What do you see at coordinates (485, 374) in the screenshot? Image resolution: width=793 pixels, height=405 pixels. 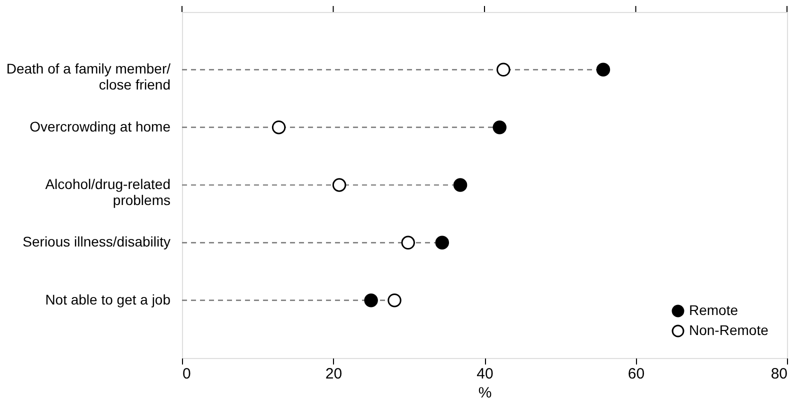 I see `x-tick-label: 40` at bounding box center [485, 374].